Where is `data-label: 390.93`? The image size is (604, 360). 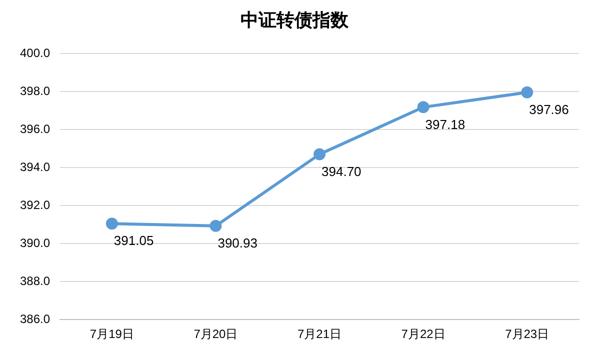
data-label: 390.93 is located at coordinates (238, 243).